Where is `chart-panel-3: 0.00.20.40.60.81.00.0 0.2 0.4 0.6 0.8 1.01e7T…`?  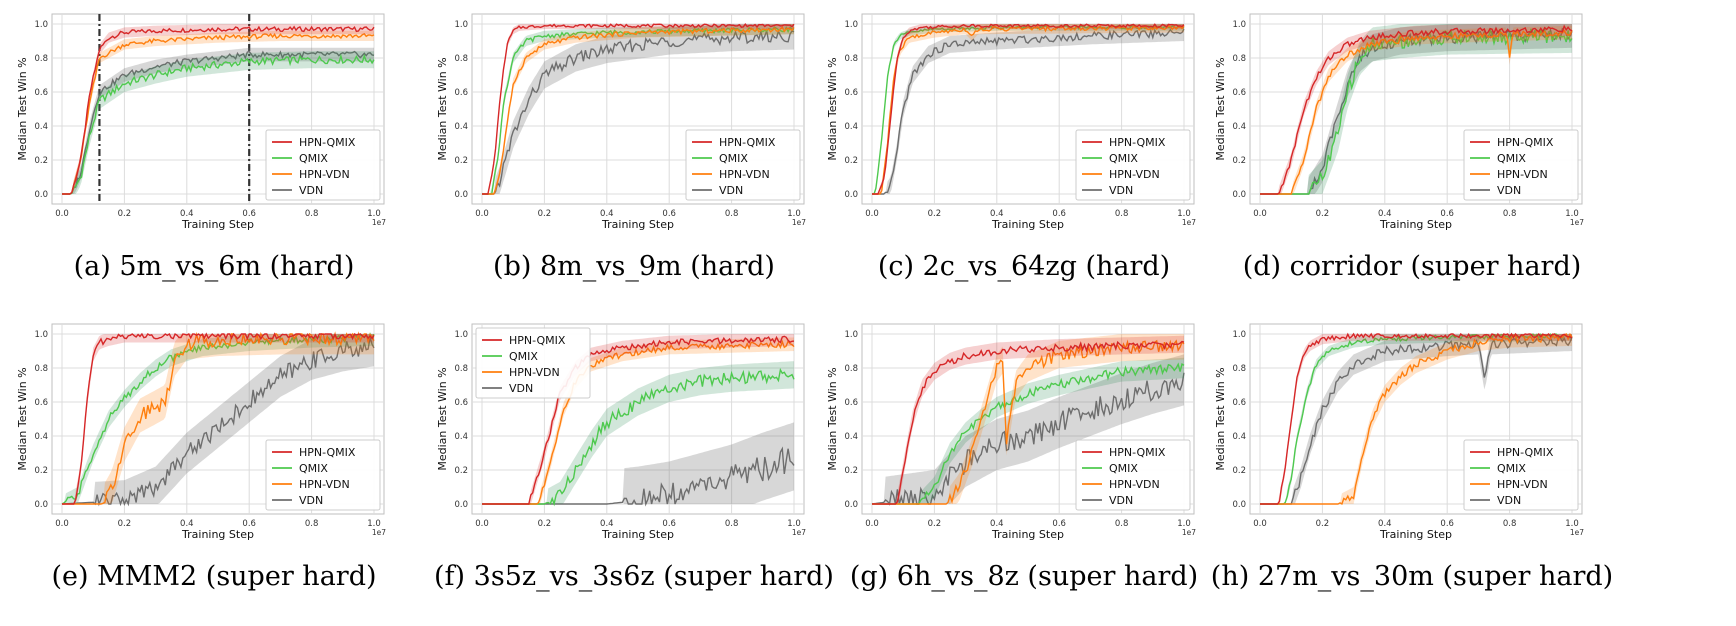
chart-panel-3: 0.00.20.40.60.81.00.0 0.2 0.4 0.6 0.8 1.01e7T… is located at coordinates (1011, 147).